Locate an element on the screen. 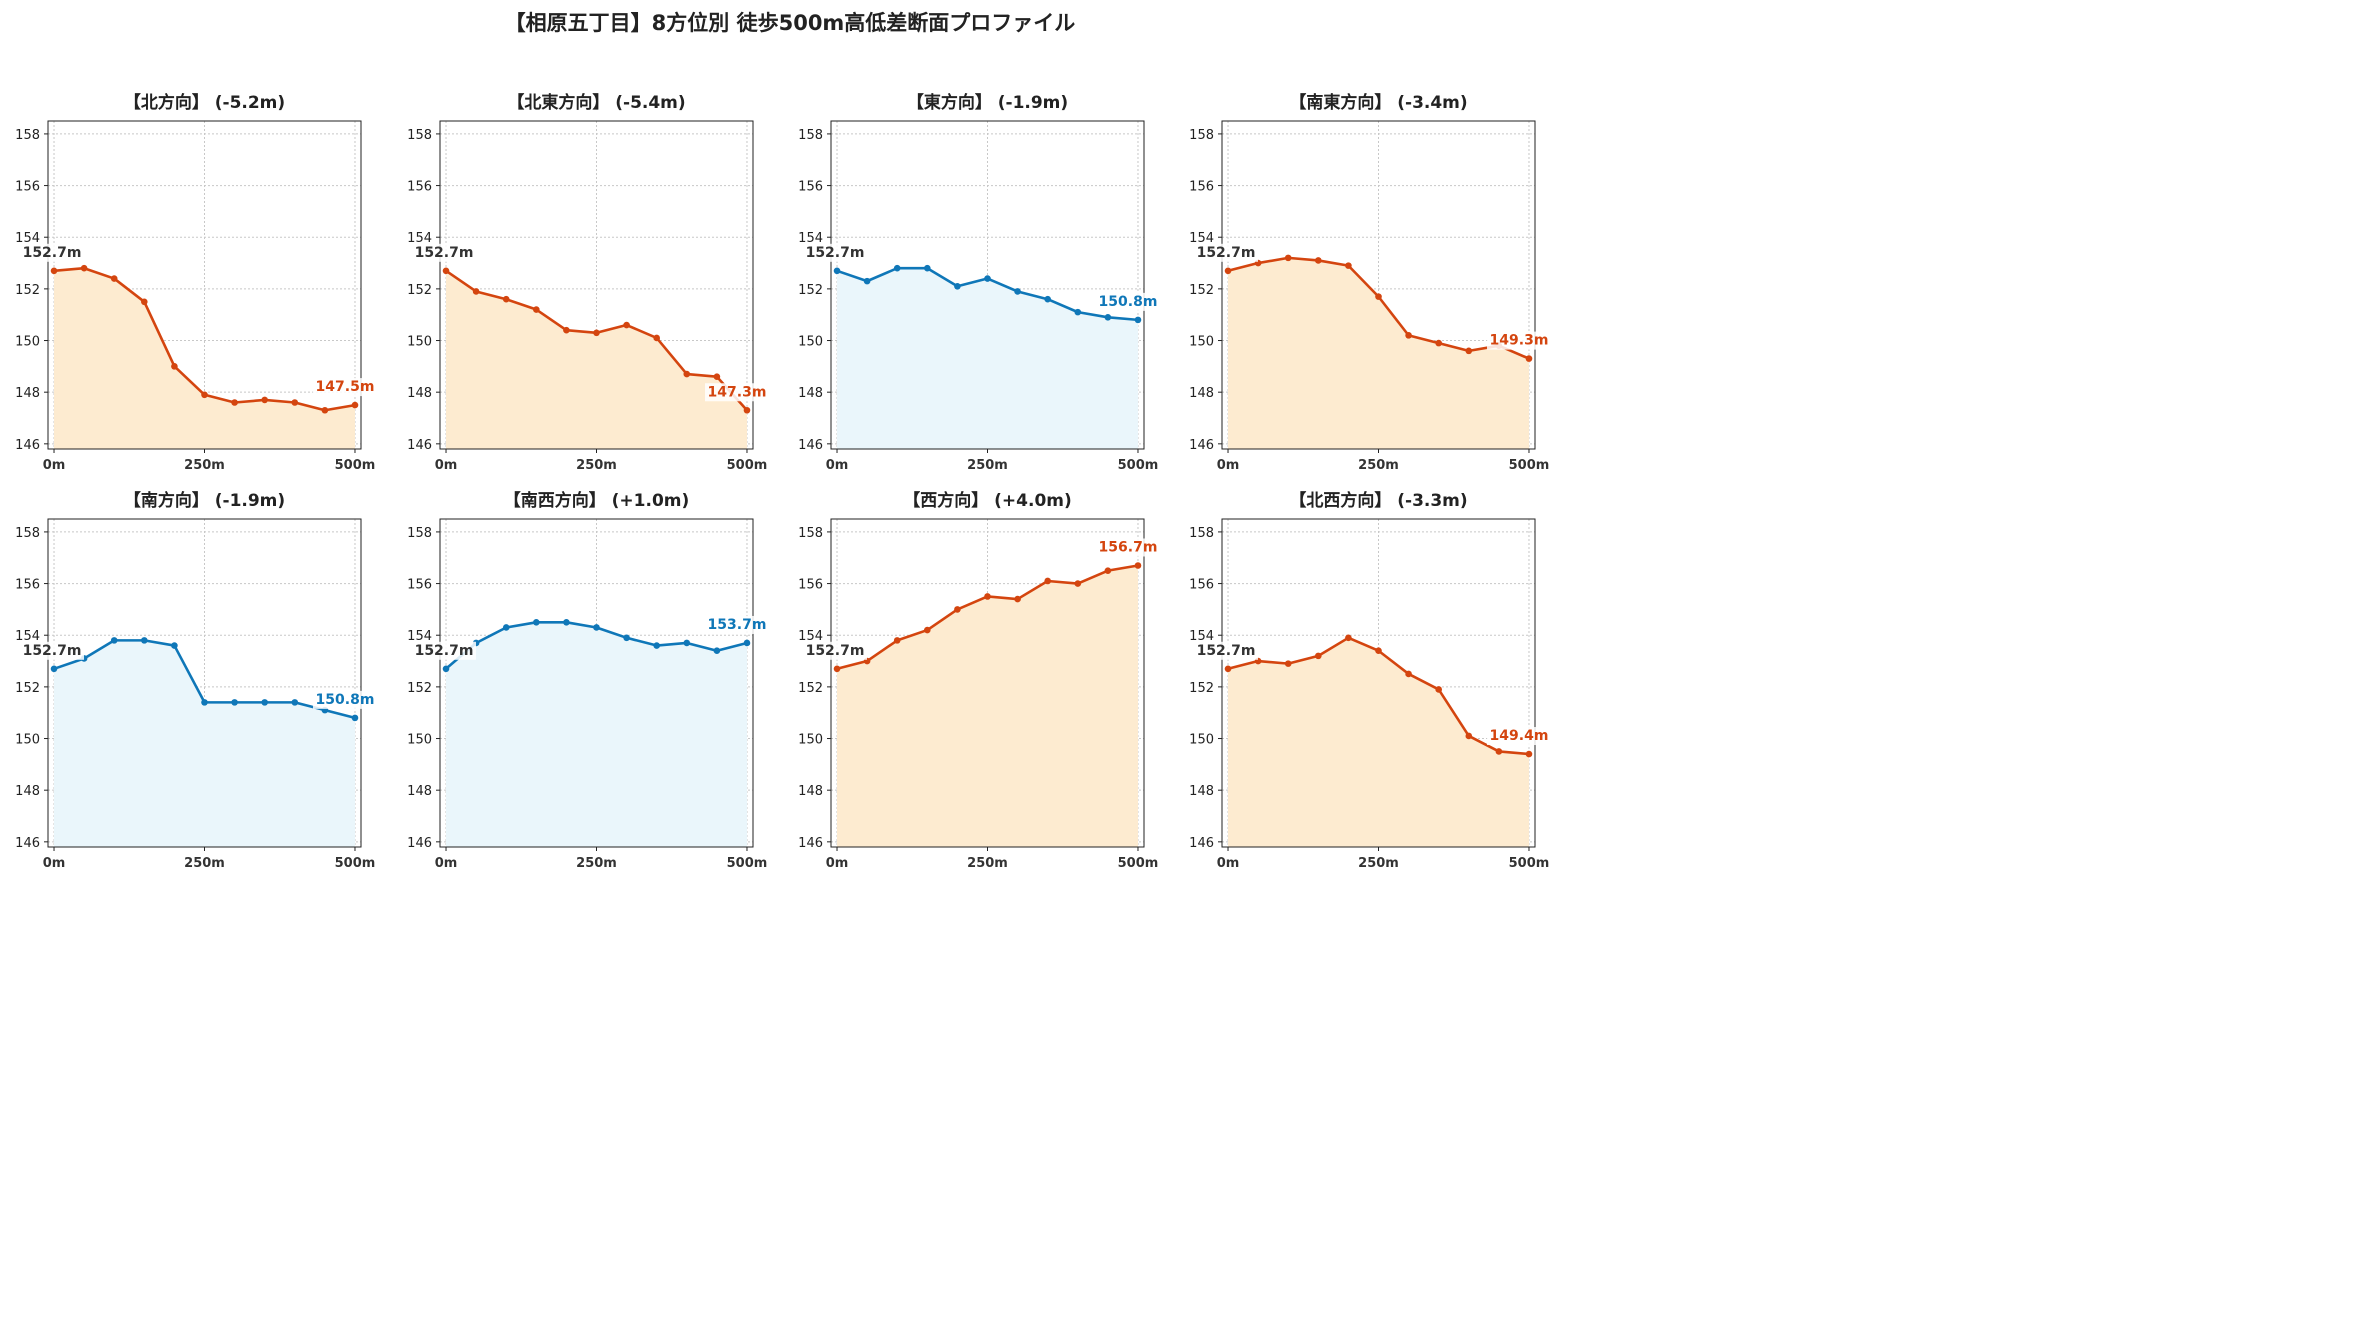 The height and width of the screenshot is (1340, 2380). end-value-label: 153.7m is located at coordinates (737, 625).